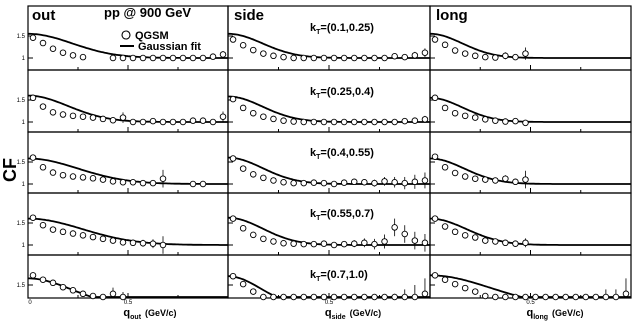  Describe the element at coordinates (318, 157) in the screenshot. I see `kt-subscript: T` at that location.